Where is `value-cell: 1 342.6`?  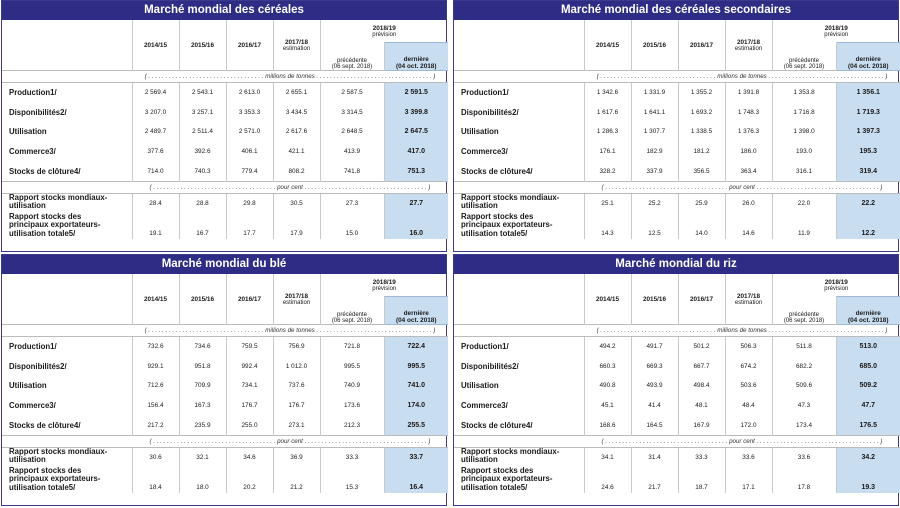 value-cell: 1 342.6 is located at coordinates (608, 92).